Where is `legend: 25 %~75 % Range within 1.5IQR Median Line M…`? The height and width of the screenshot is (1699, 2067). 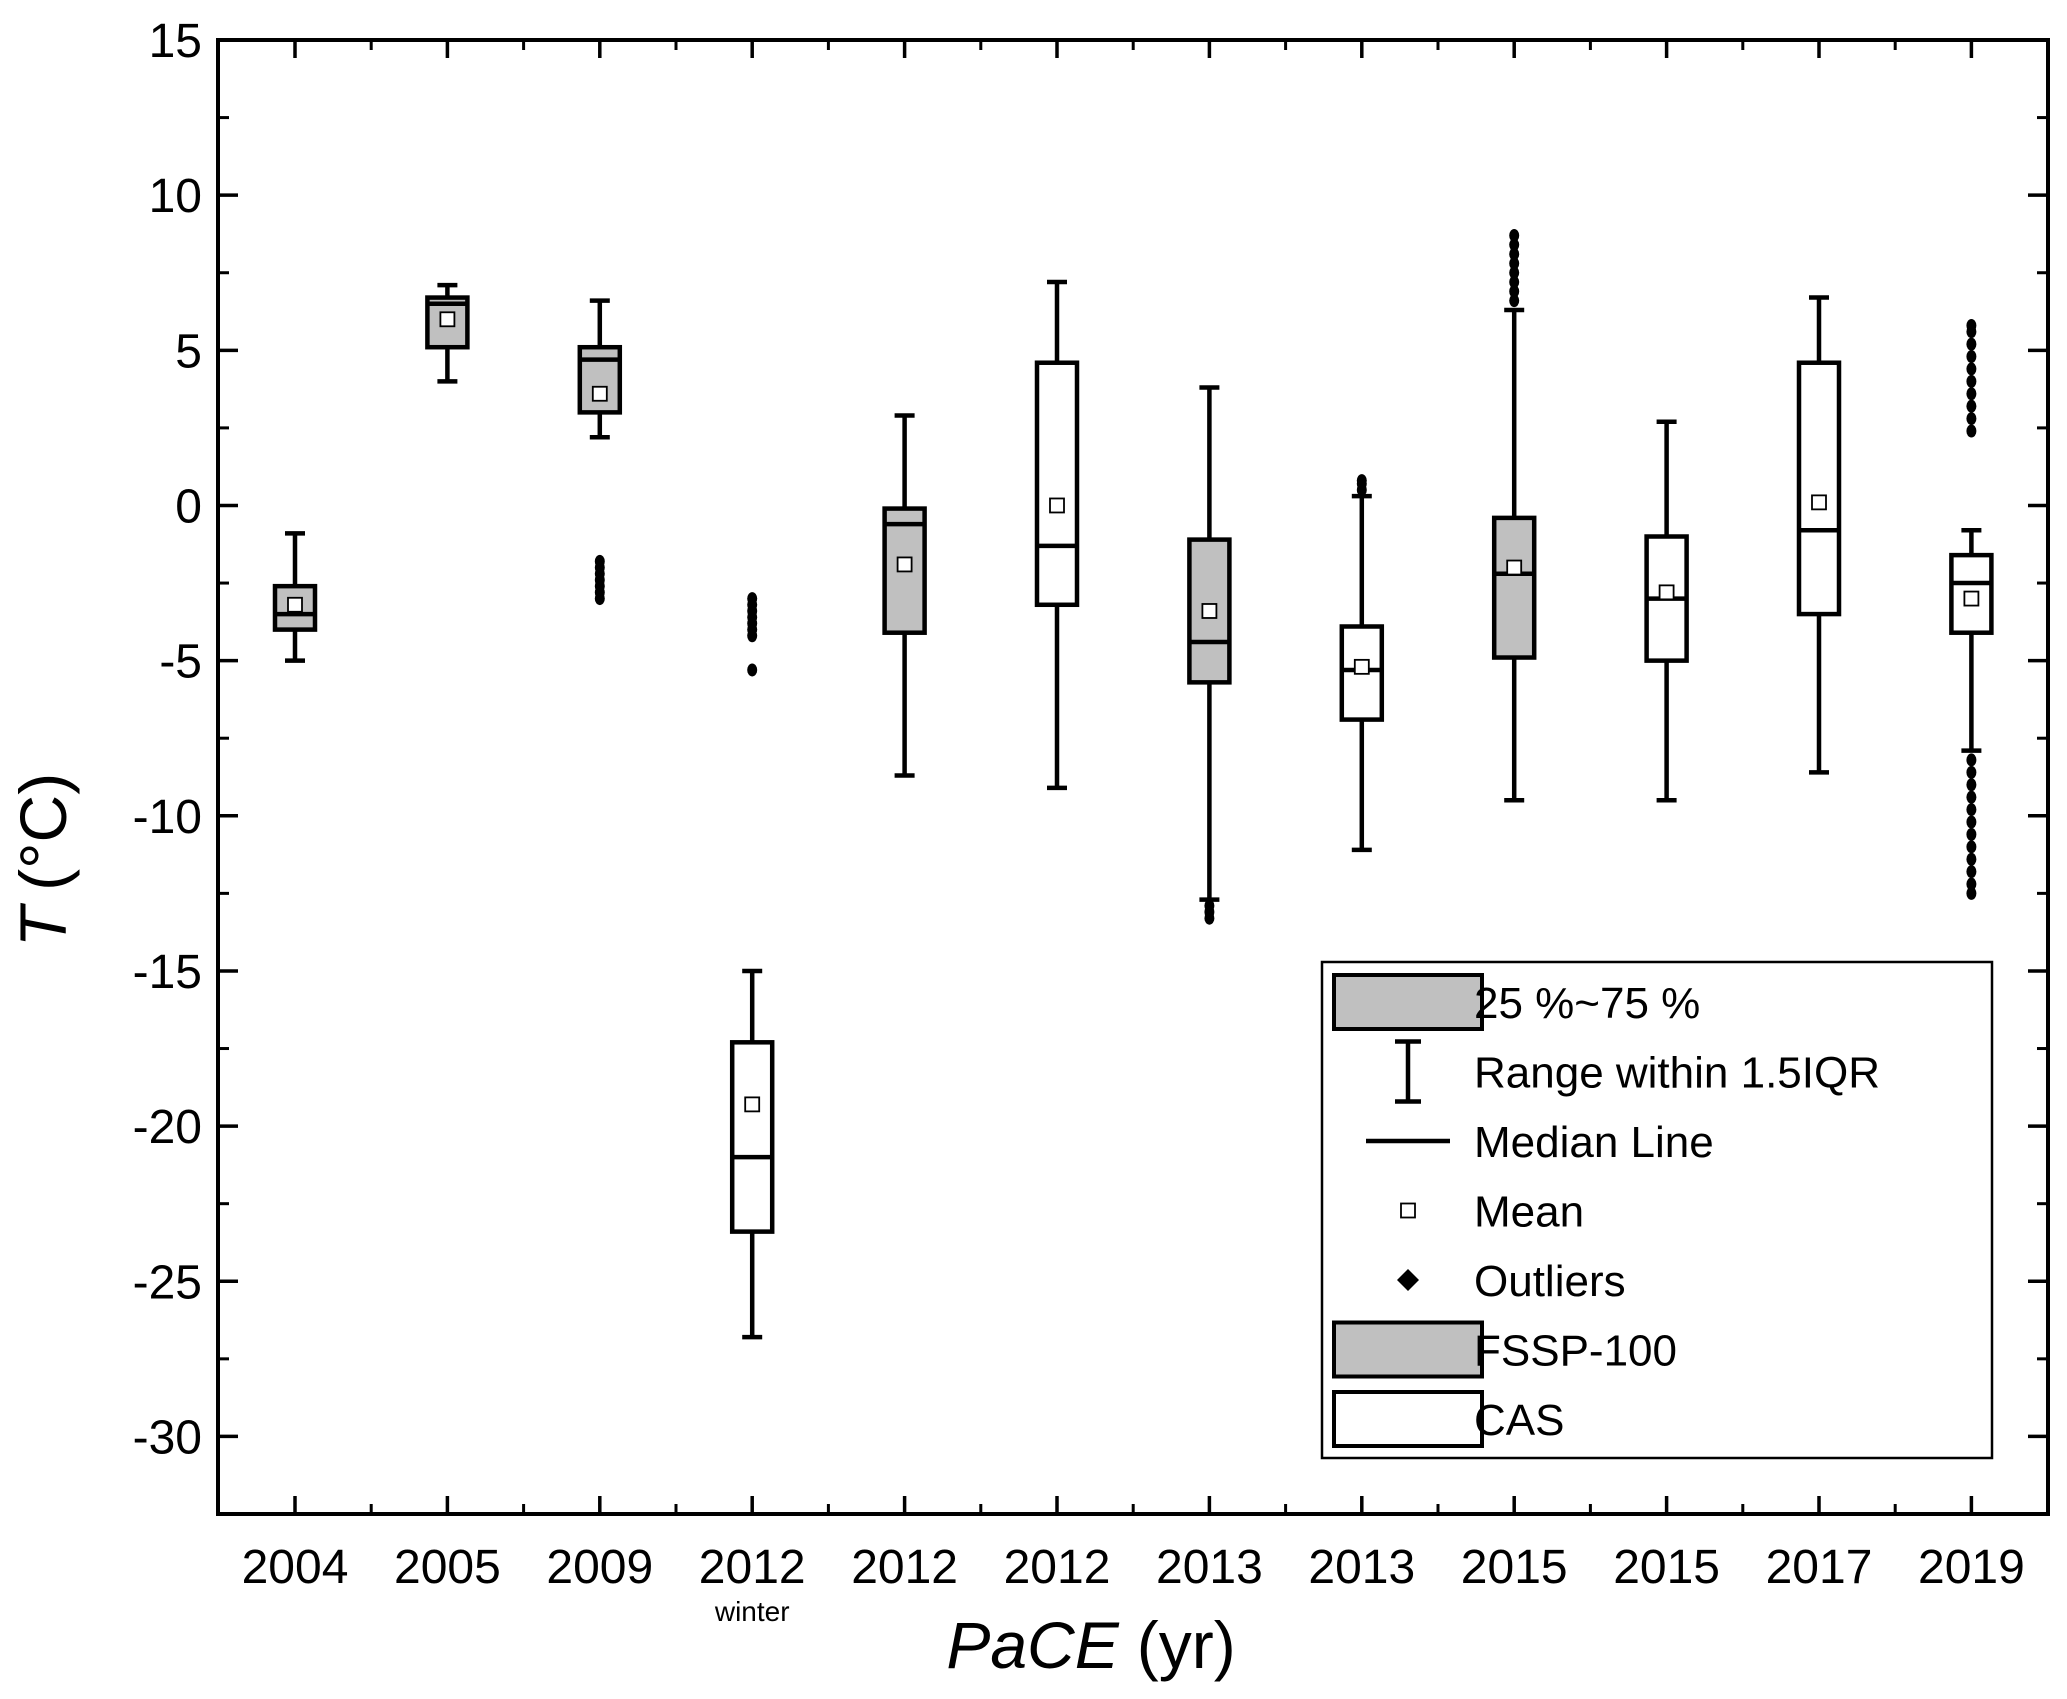 legend: 25 %~75 % Range within 1.5IQR Median Line M… is located at coordinates (1657, 1210).